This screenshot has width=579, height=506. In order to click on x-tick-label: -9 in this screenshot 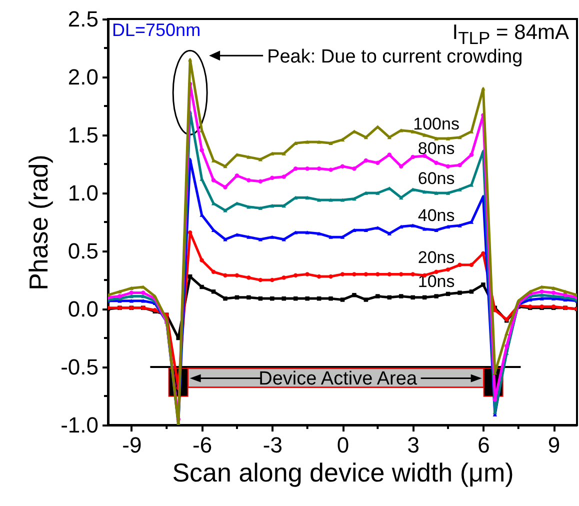, I will do `click(132, 445)`.